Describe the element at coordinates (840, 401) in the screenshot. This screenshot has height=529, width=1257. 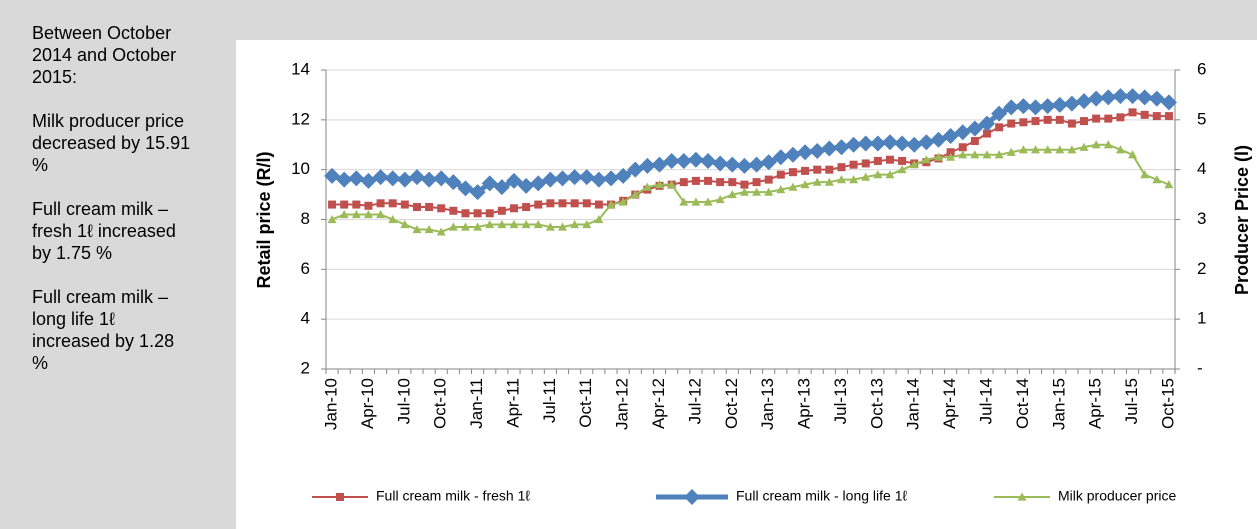
I see `x-tick-label: Jul-13` at that location.